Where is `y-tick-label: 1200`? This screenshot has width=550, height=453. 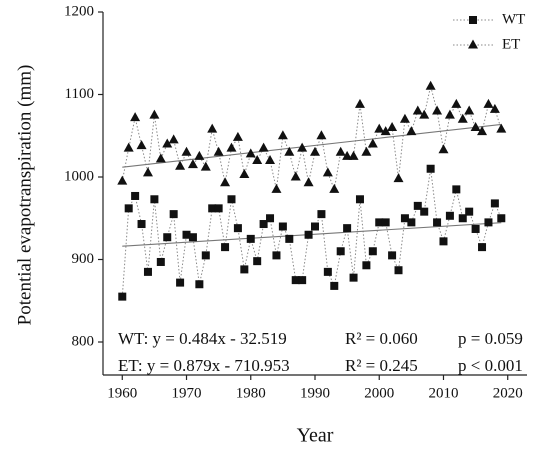 y-tick-label: 1200 is located at coordinates (79, 11).